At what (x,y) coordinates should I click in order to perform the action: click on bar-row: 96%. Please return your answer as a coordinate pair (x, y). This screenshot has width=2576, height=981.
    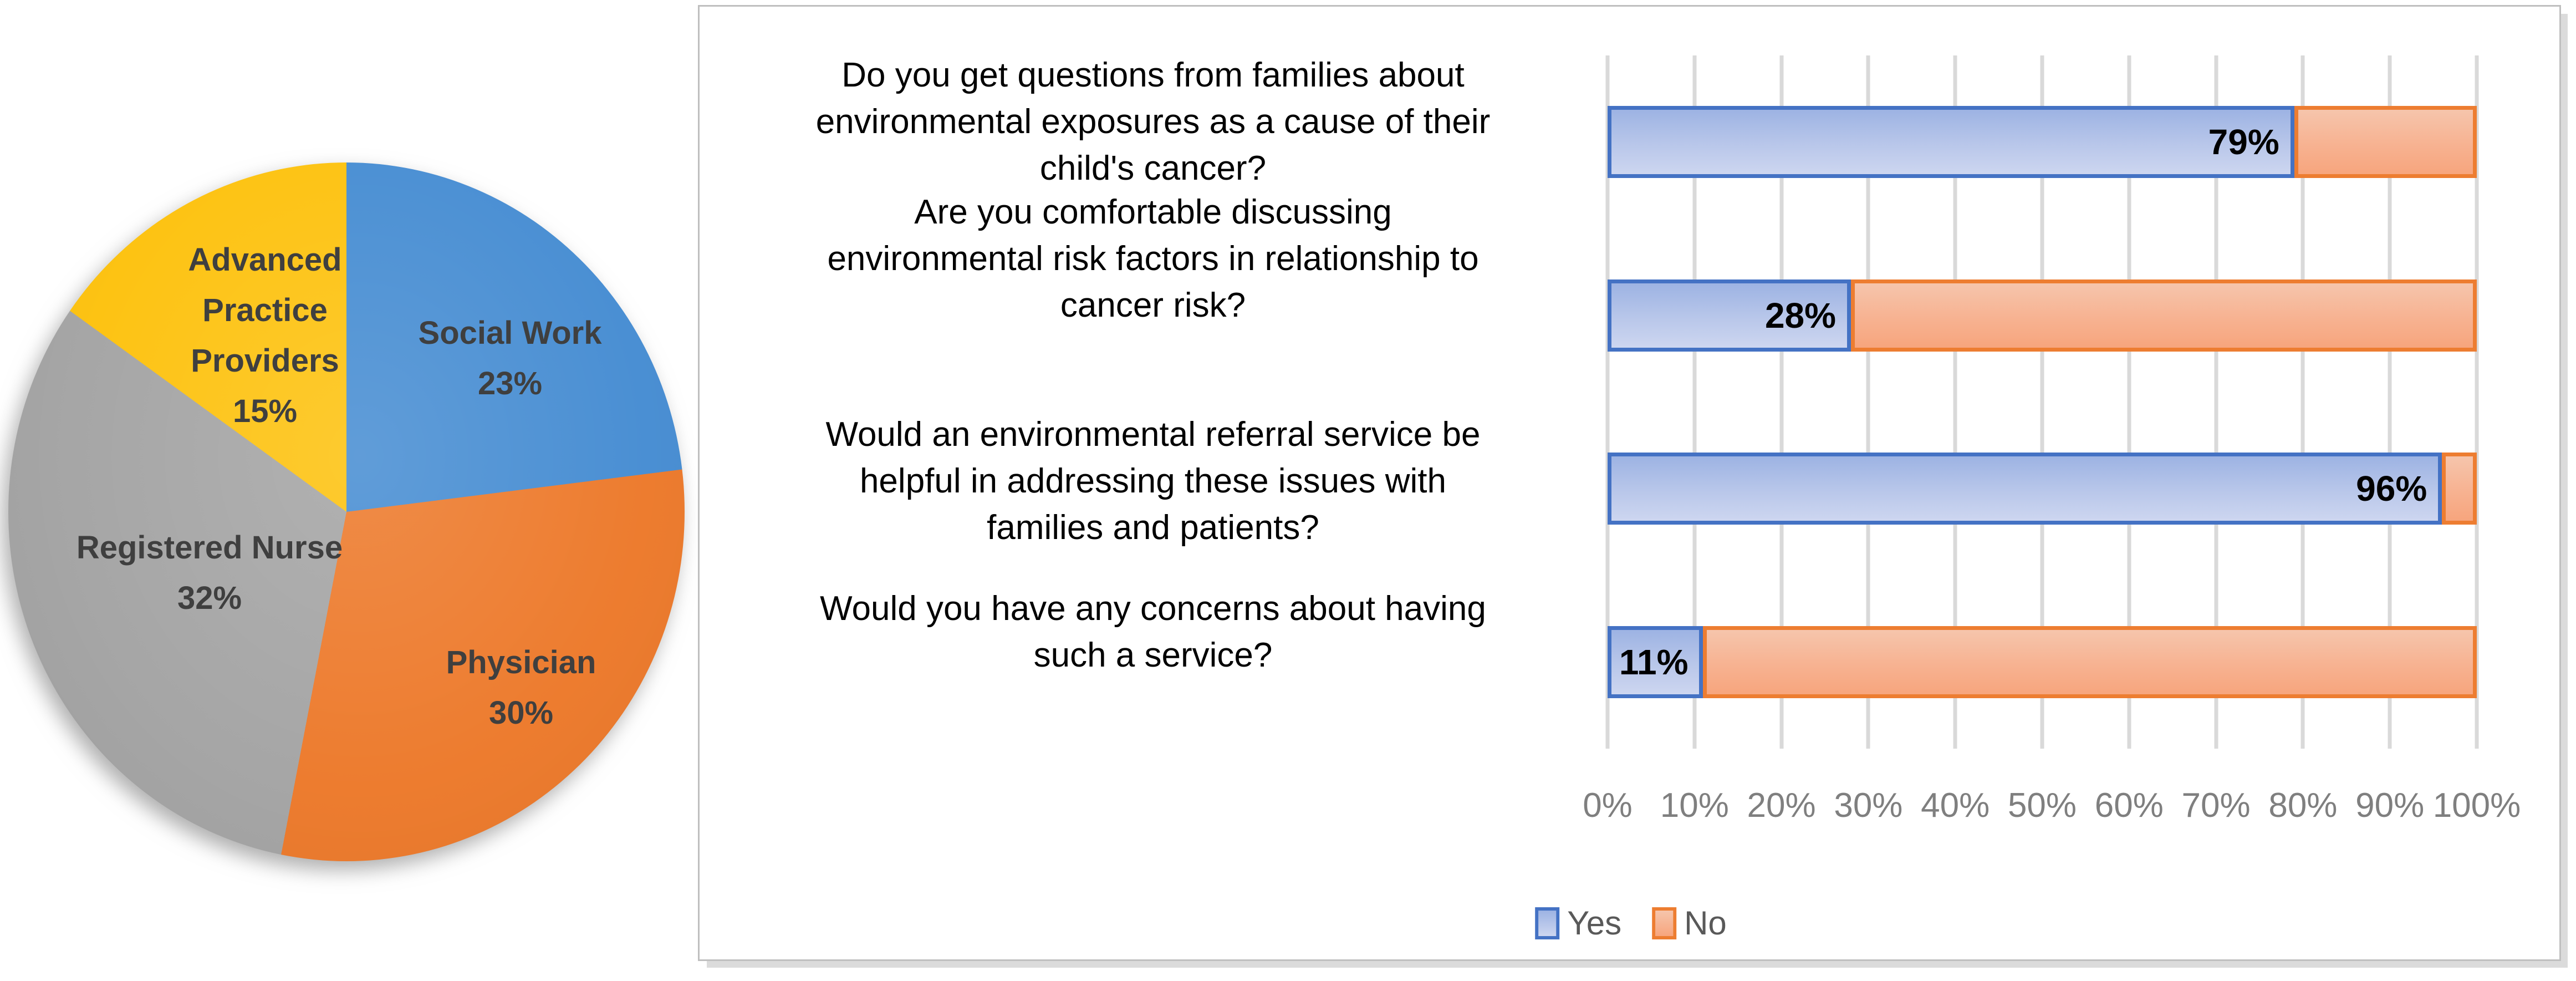
    Looking at the image, I should click on (2042, 489).